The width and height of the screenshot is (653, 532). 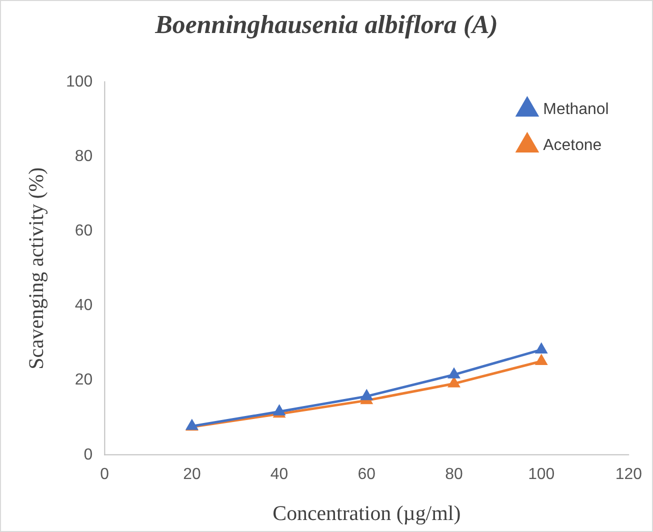 I want to click on y-tick-label: 20, so click(x=83, y=380).